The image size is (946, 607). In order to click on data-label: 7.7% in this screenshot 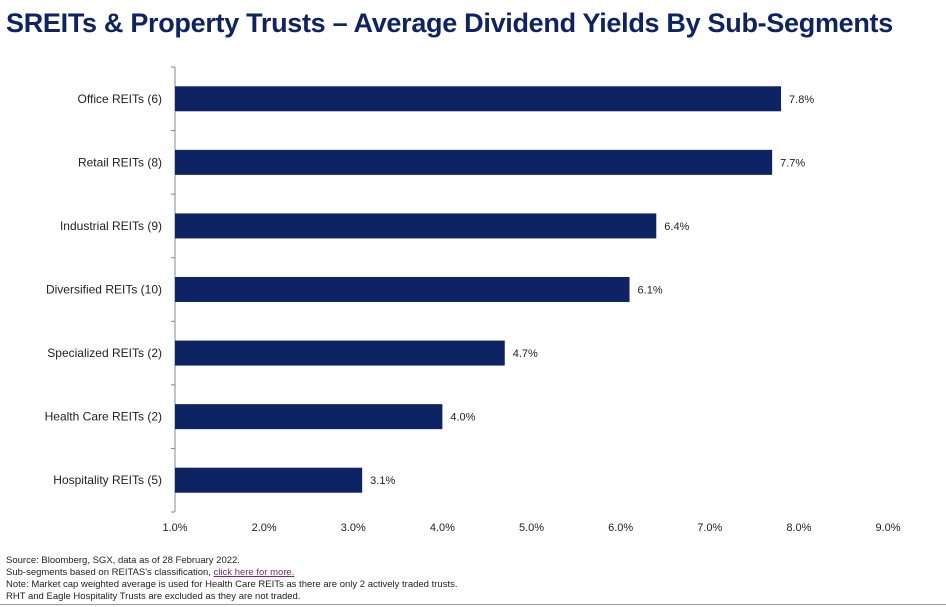, I will do `click(792, 163)`.